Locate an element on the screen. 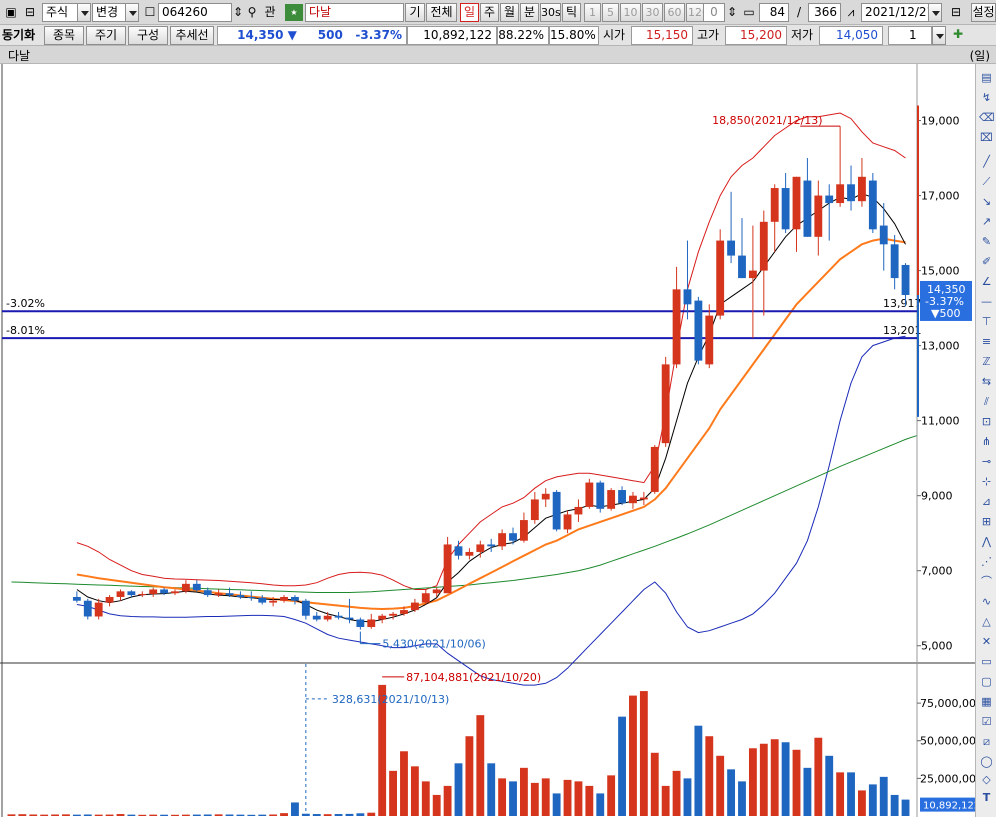 The height and width of the screenshot is (817, 996). count-select: 1 is located at coordinates (910, 35).